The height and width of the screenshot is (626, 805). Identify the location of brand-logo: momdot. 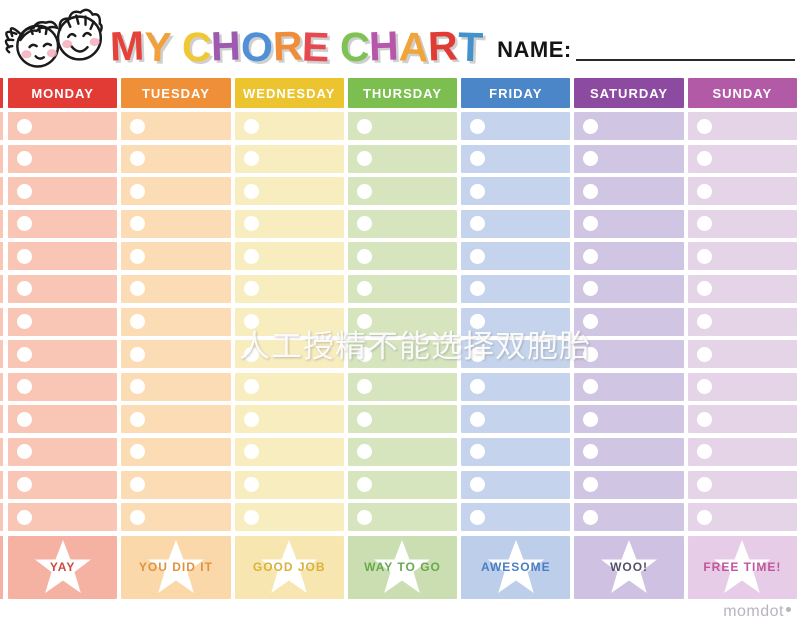
(757, 612).